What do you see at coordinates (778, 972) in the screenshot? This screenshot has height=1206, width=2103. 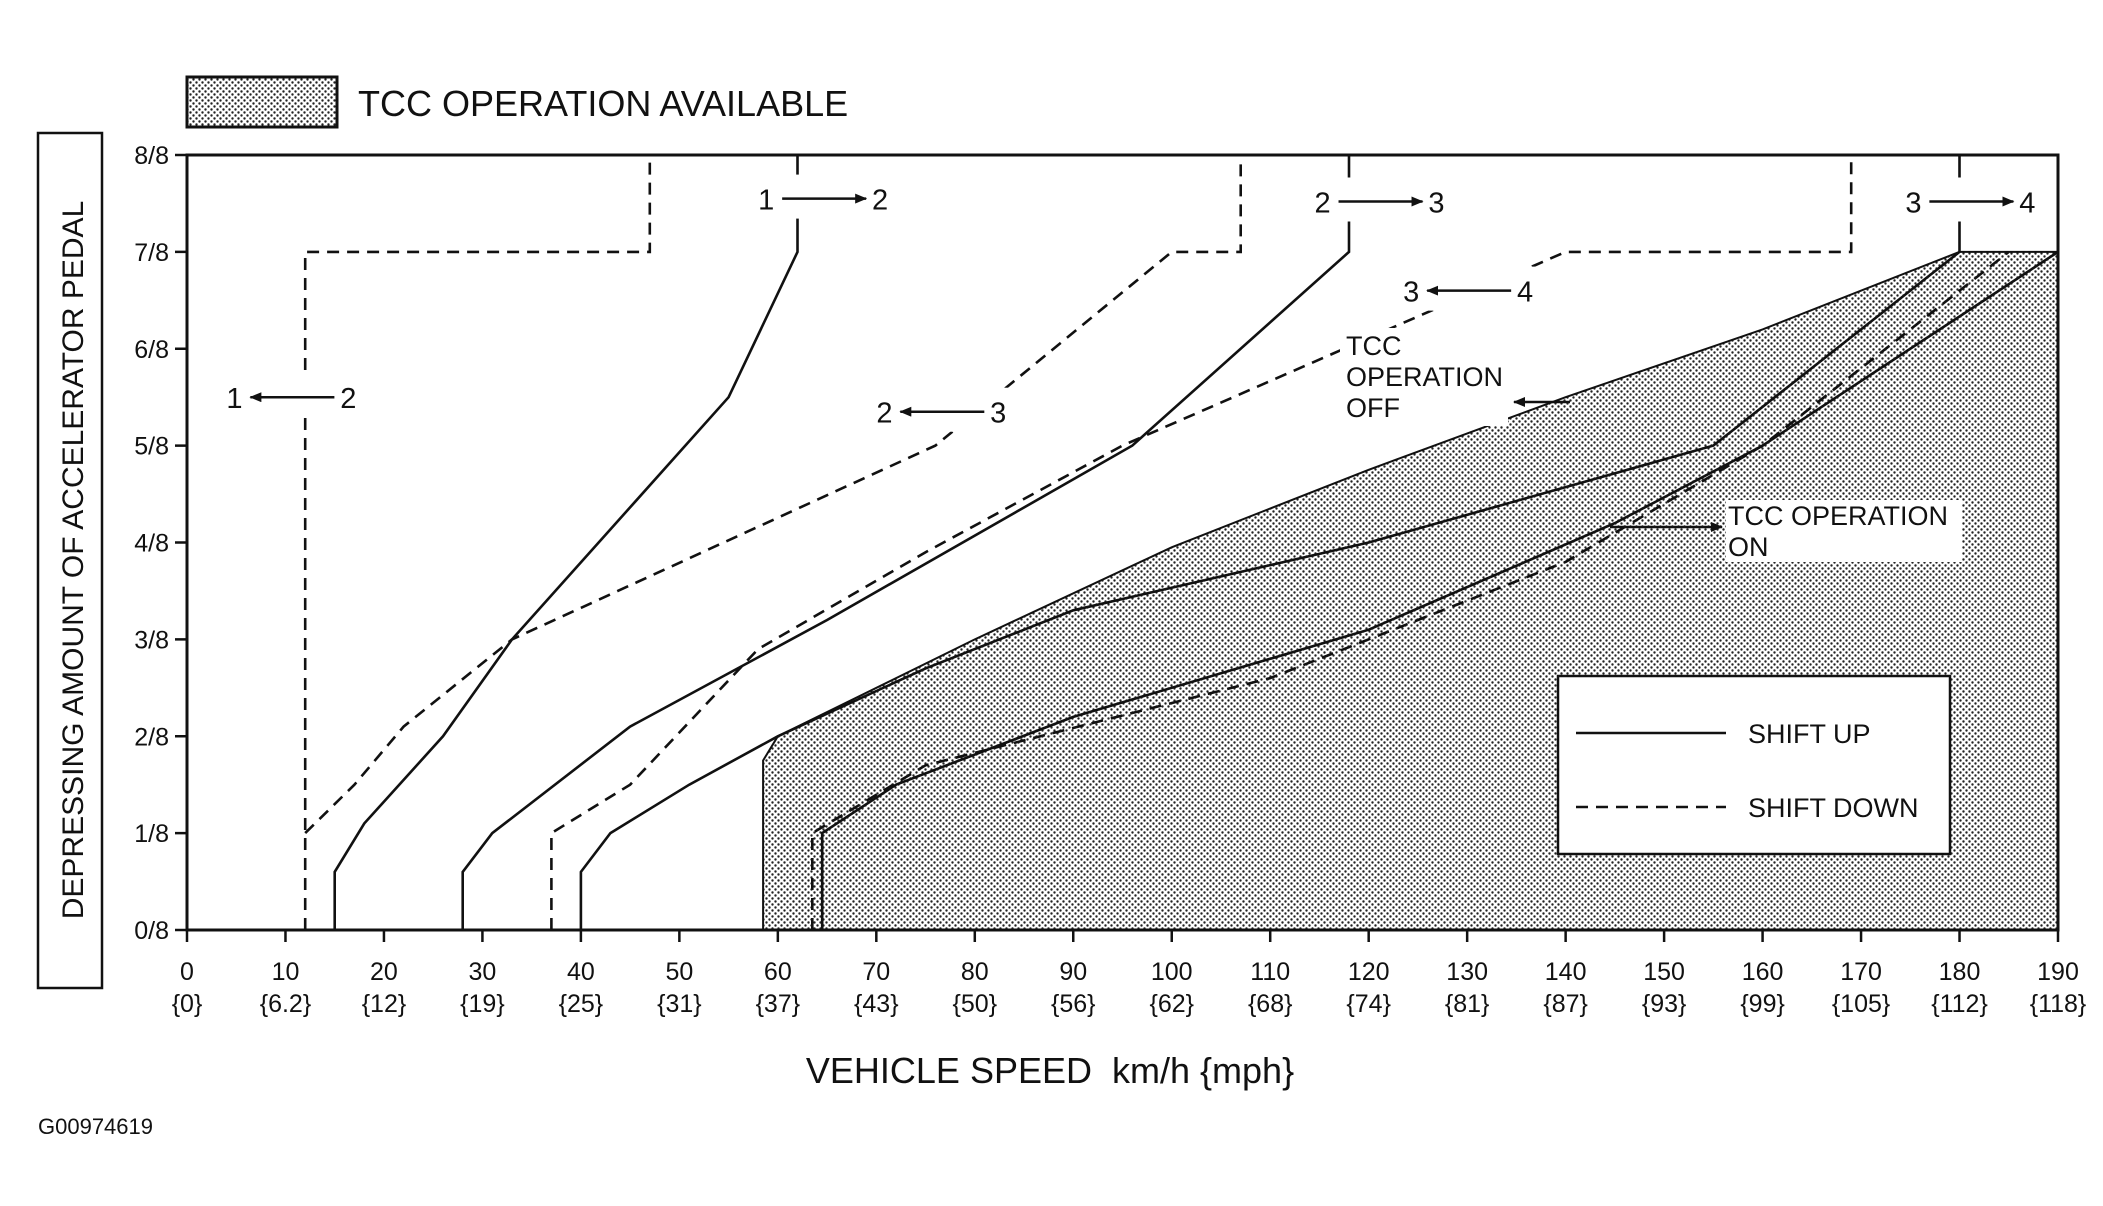 I see `x-tick-label-kmh: 60` at bounding box center [778, 972].